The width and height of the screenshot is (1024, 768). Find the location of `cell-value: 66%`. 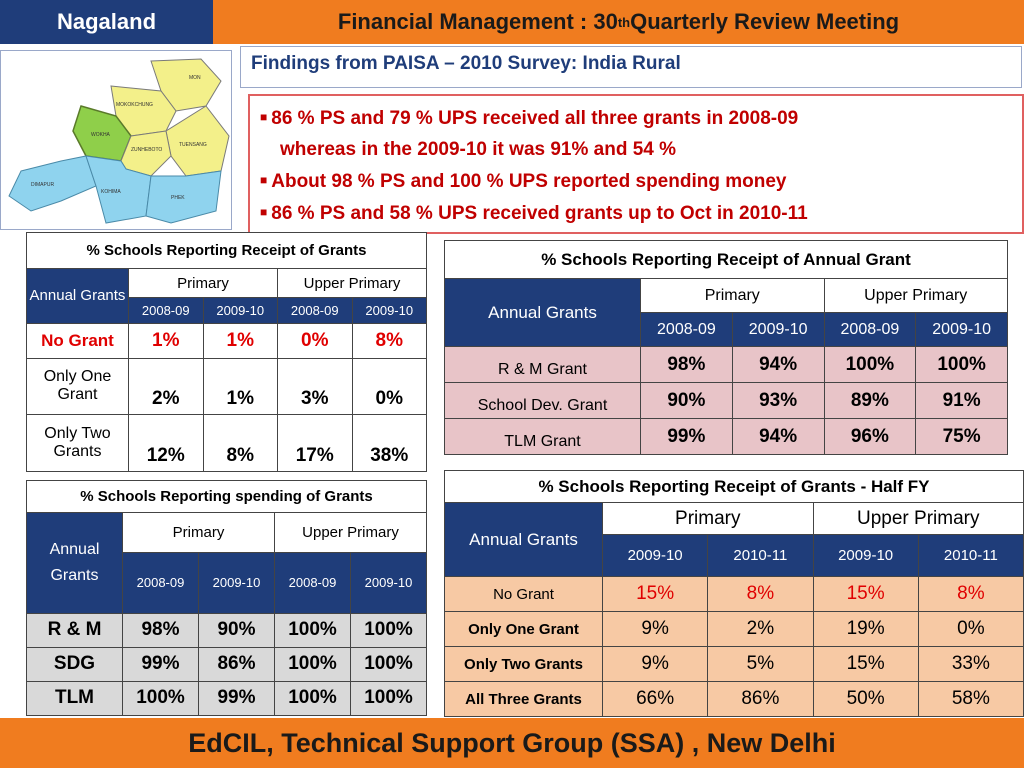

cell-value: 66% is located at coordinates (655, 699).